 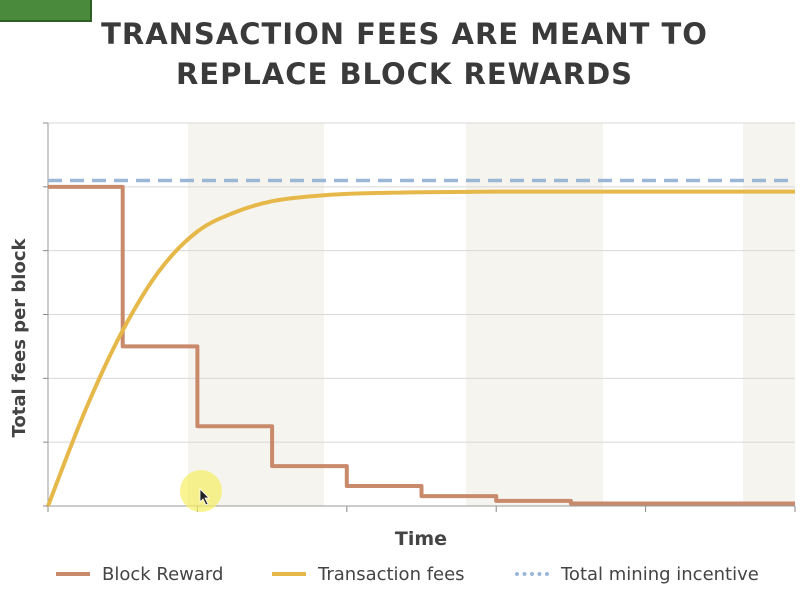 What do you see at coordinates (660, 574) in the screenshot?
I see `legend-label-total-incentive: Total mining incentive` at bounding box center [660, 574].